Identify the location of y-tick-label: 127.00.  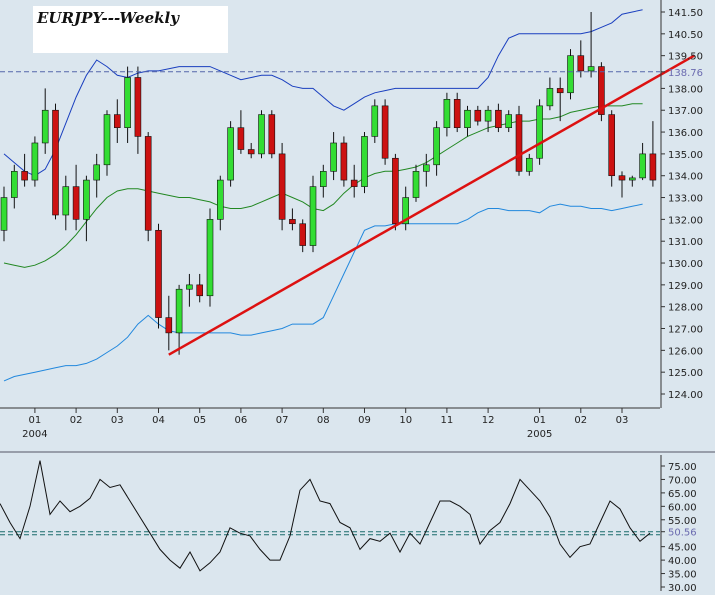
(685, 330).